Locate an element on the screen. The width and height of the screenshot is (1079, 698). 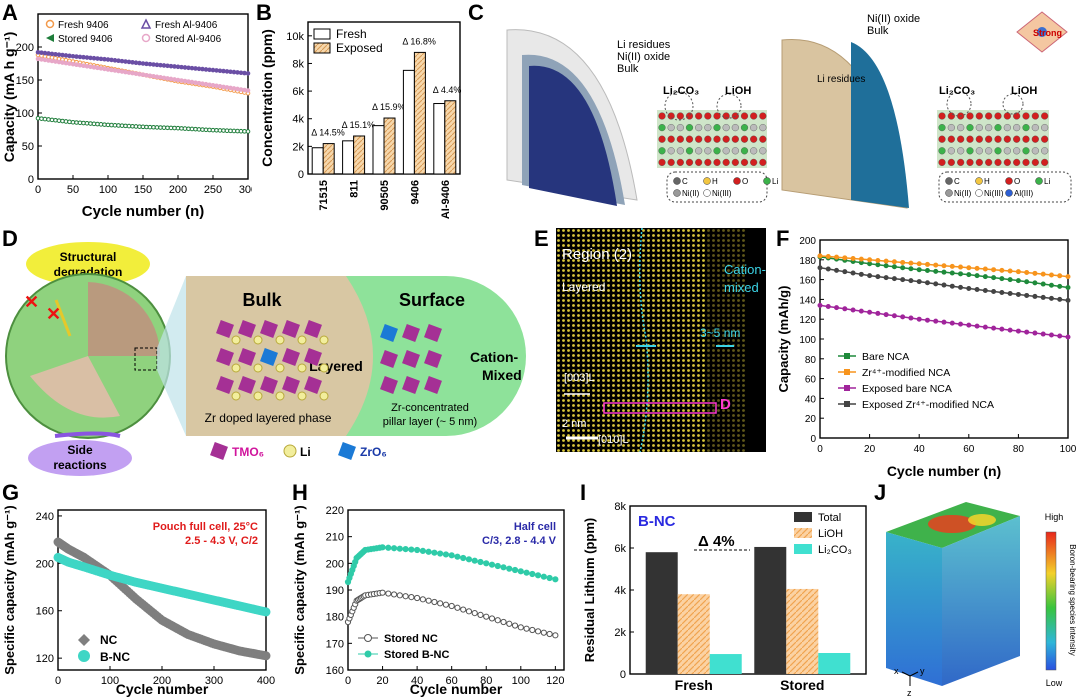
x-tick-label: 400 is located at coordinates (266, 681).